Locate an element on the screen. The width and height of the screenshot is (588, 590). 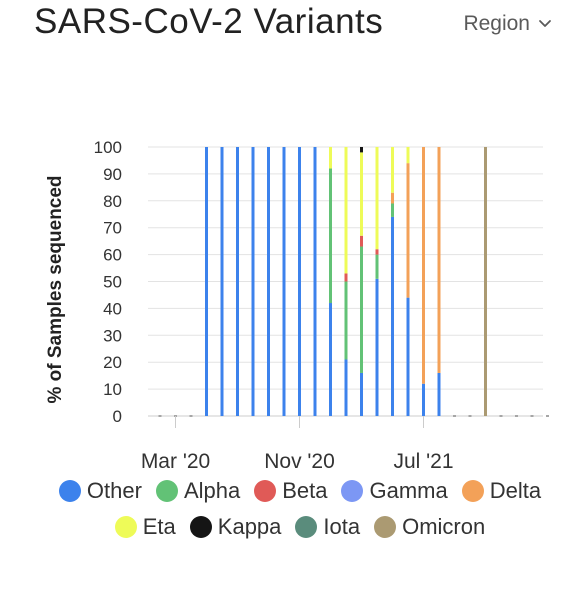
legend-label: Omicron is located at coordinates (444, 526).